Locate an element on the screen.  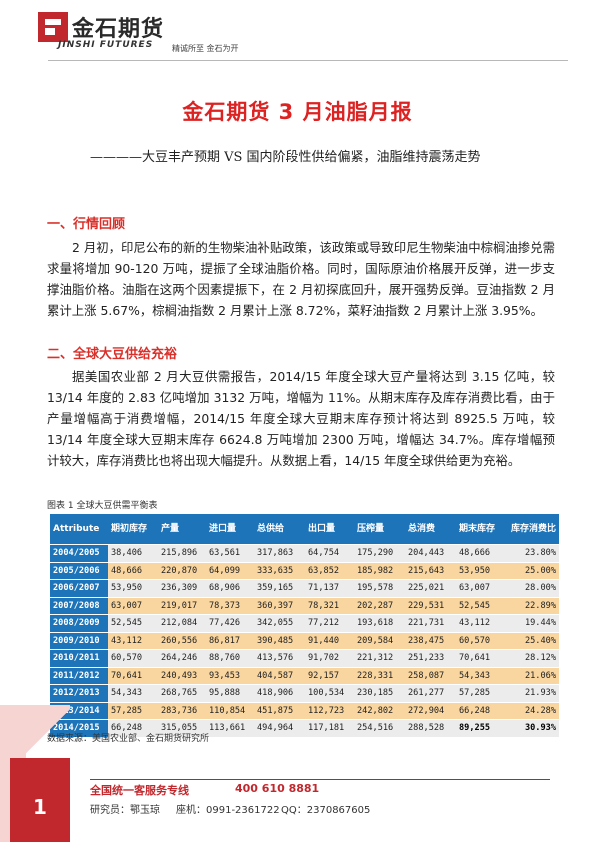
table-header-cell: 期末库存 is located at coordinates (482, 529).